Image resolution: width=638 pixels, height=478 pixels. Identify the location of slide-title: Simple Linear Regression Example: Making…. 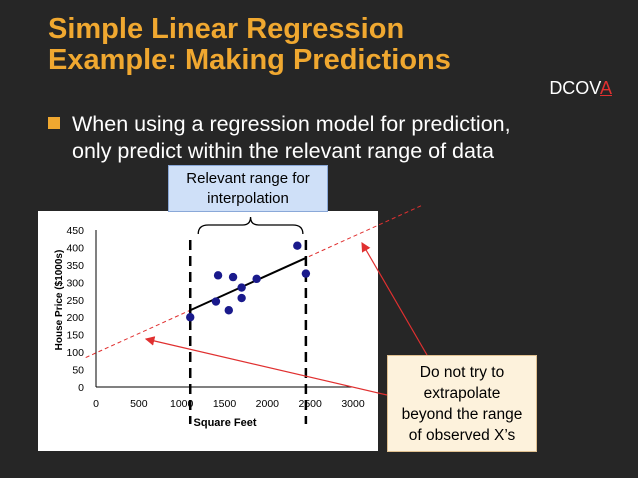
(249, 45).